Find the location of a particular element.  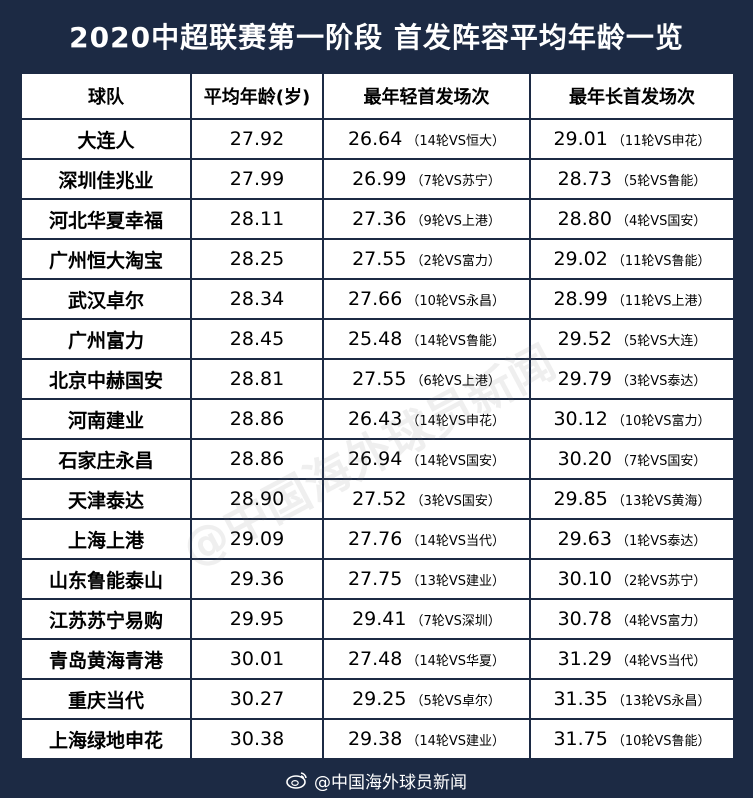

table-row: 广州富力 28.45 25.48 （14轮VS鲁能） 29.52 （5轮VS大连） is located at coordinates (377, 339).